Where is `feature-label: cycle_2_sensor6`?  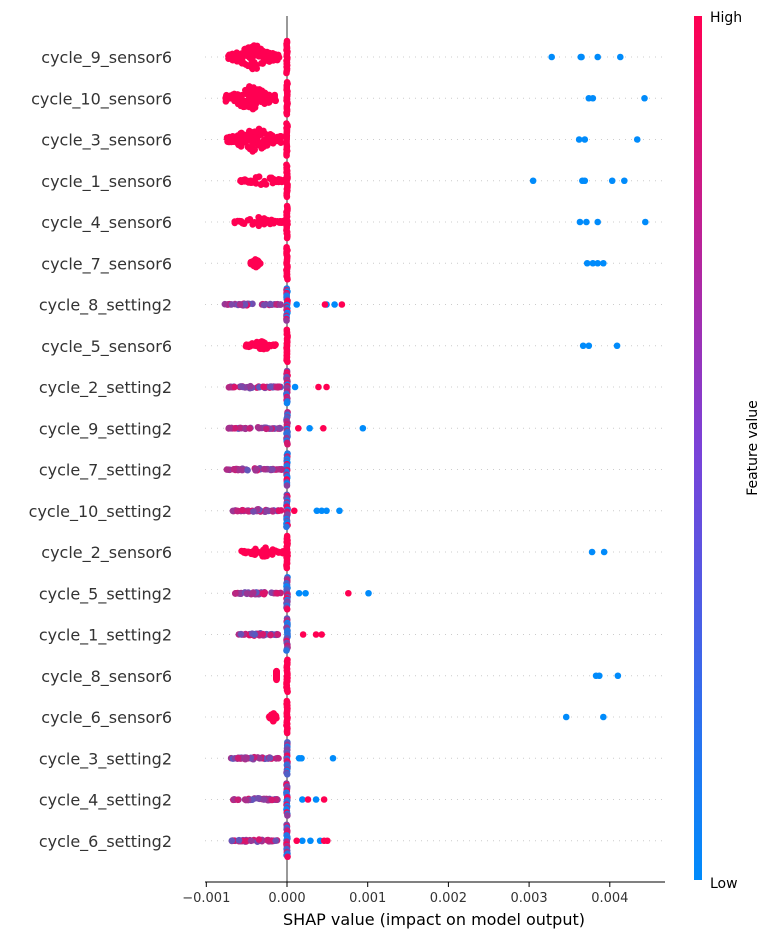
feature-label: cycle_2_sensor6 is located at coordinates (106, 553).